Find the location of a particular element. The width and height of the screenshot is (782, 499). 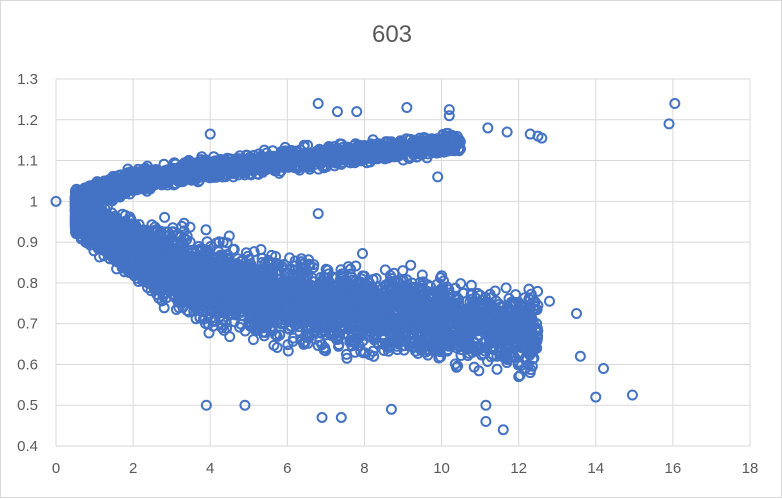

y-tick-label: 0.5 is located at coordinates (27, 405).